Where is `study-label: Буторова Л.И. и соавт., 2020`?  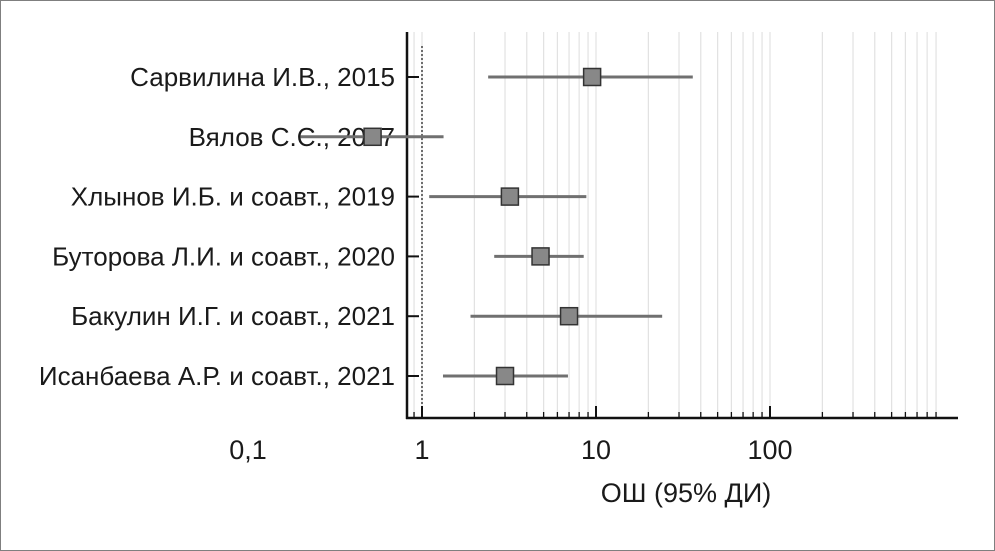
study-label: Буторова Л.И. и соавт., 2020 is located at coordinates (223, 256).